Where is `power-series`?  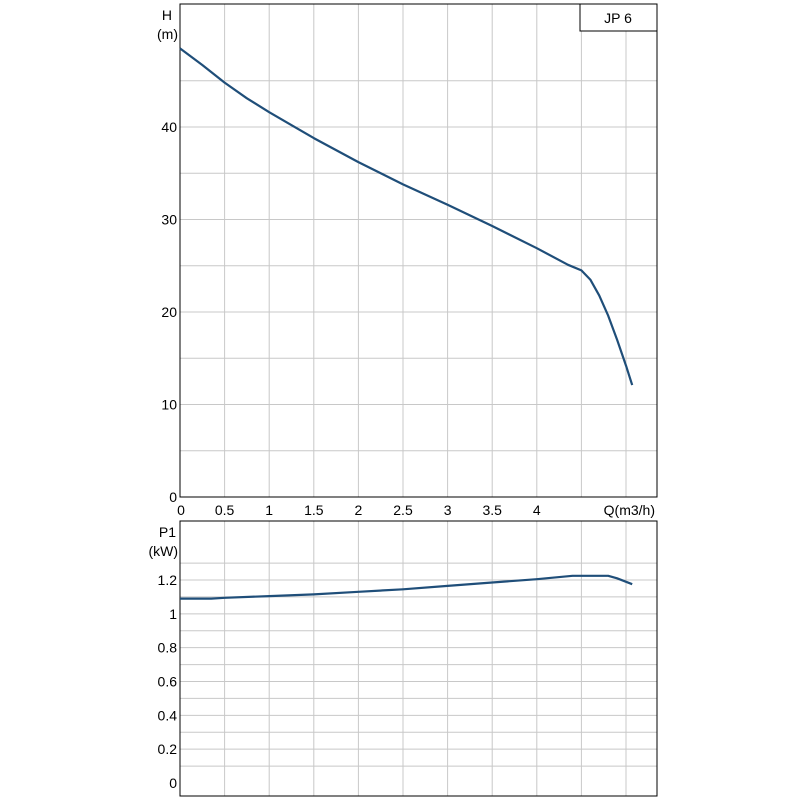
power-series is located at coordinates (406, 587).